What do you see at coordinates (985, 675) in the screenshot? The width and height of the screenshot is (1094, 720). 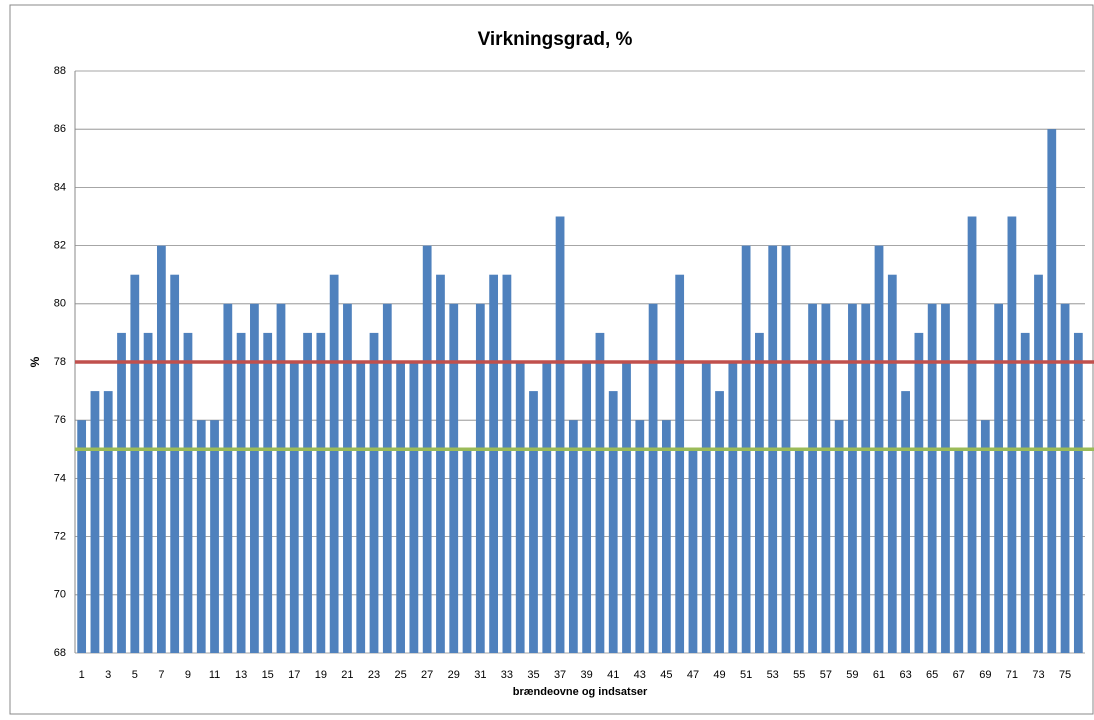 I see `x-tick-label: 69` at bounding box center [985, 675].